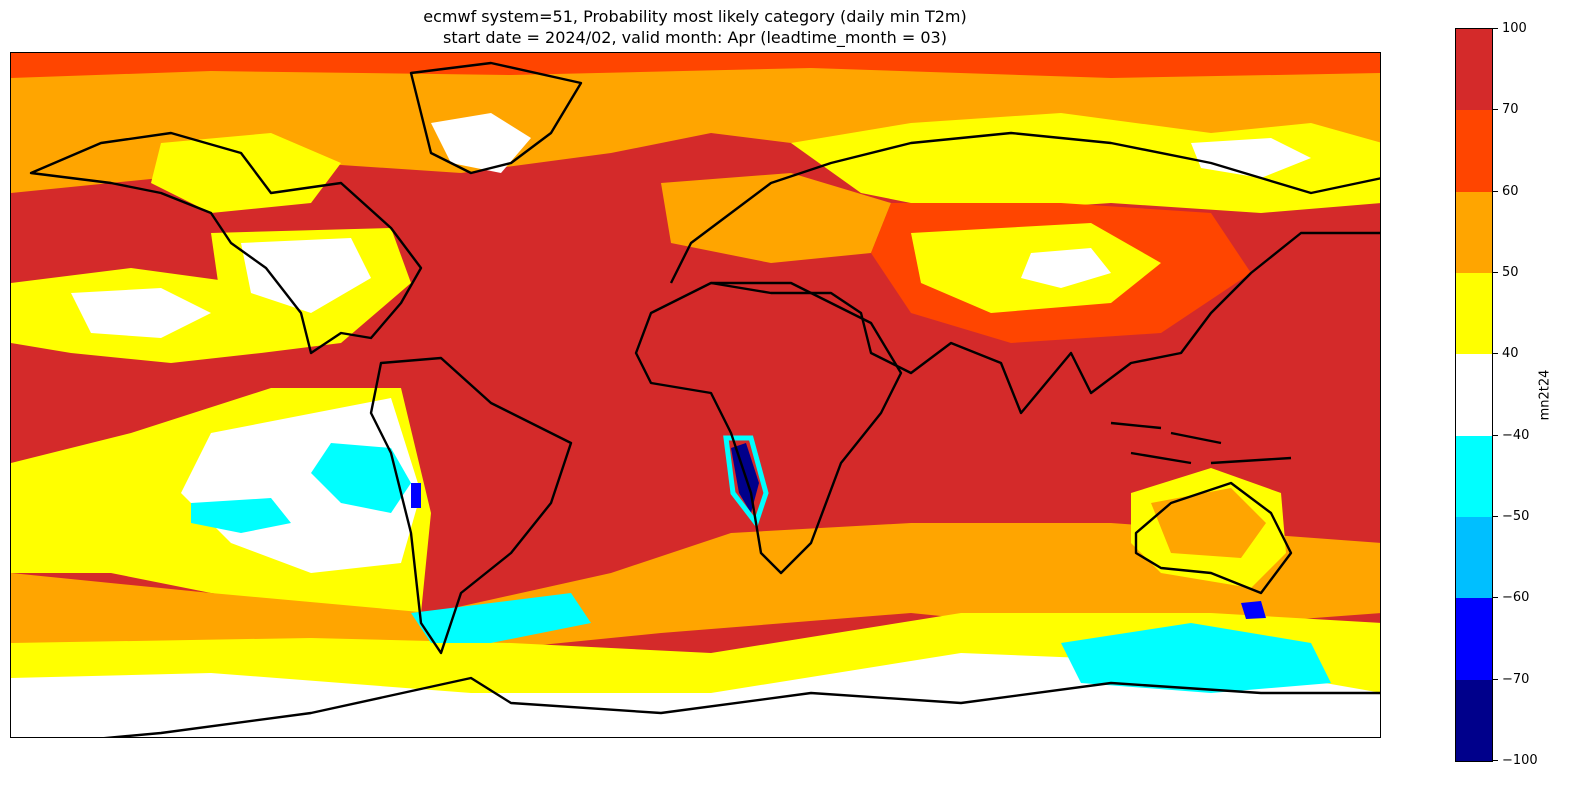 This screenshot has height=789, width=1587. Describe the element at coordinates (141, 313) in the screenshot. I see `npacific-white-patch` at that location.